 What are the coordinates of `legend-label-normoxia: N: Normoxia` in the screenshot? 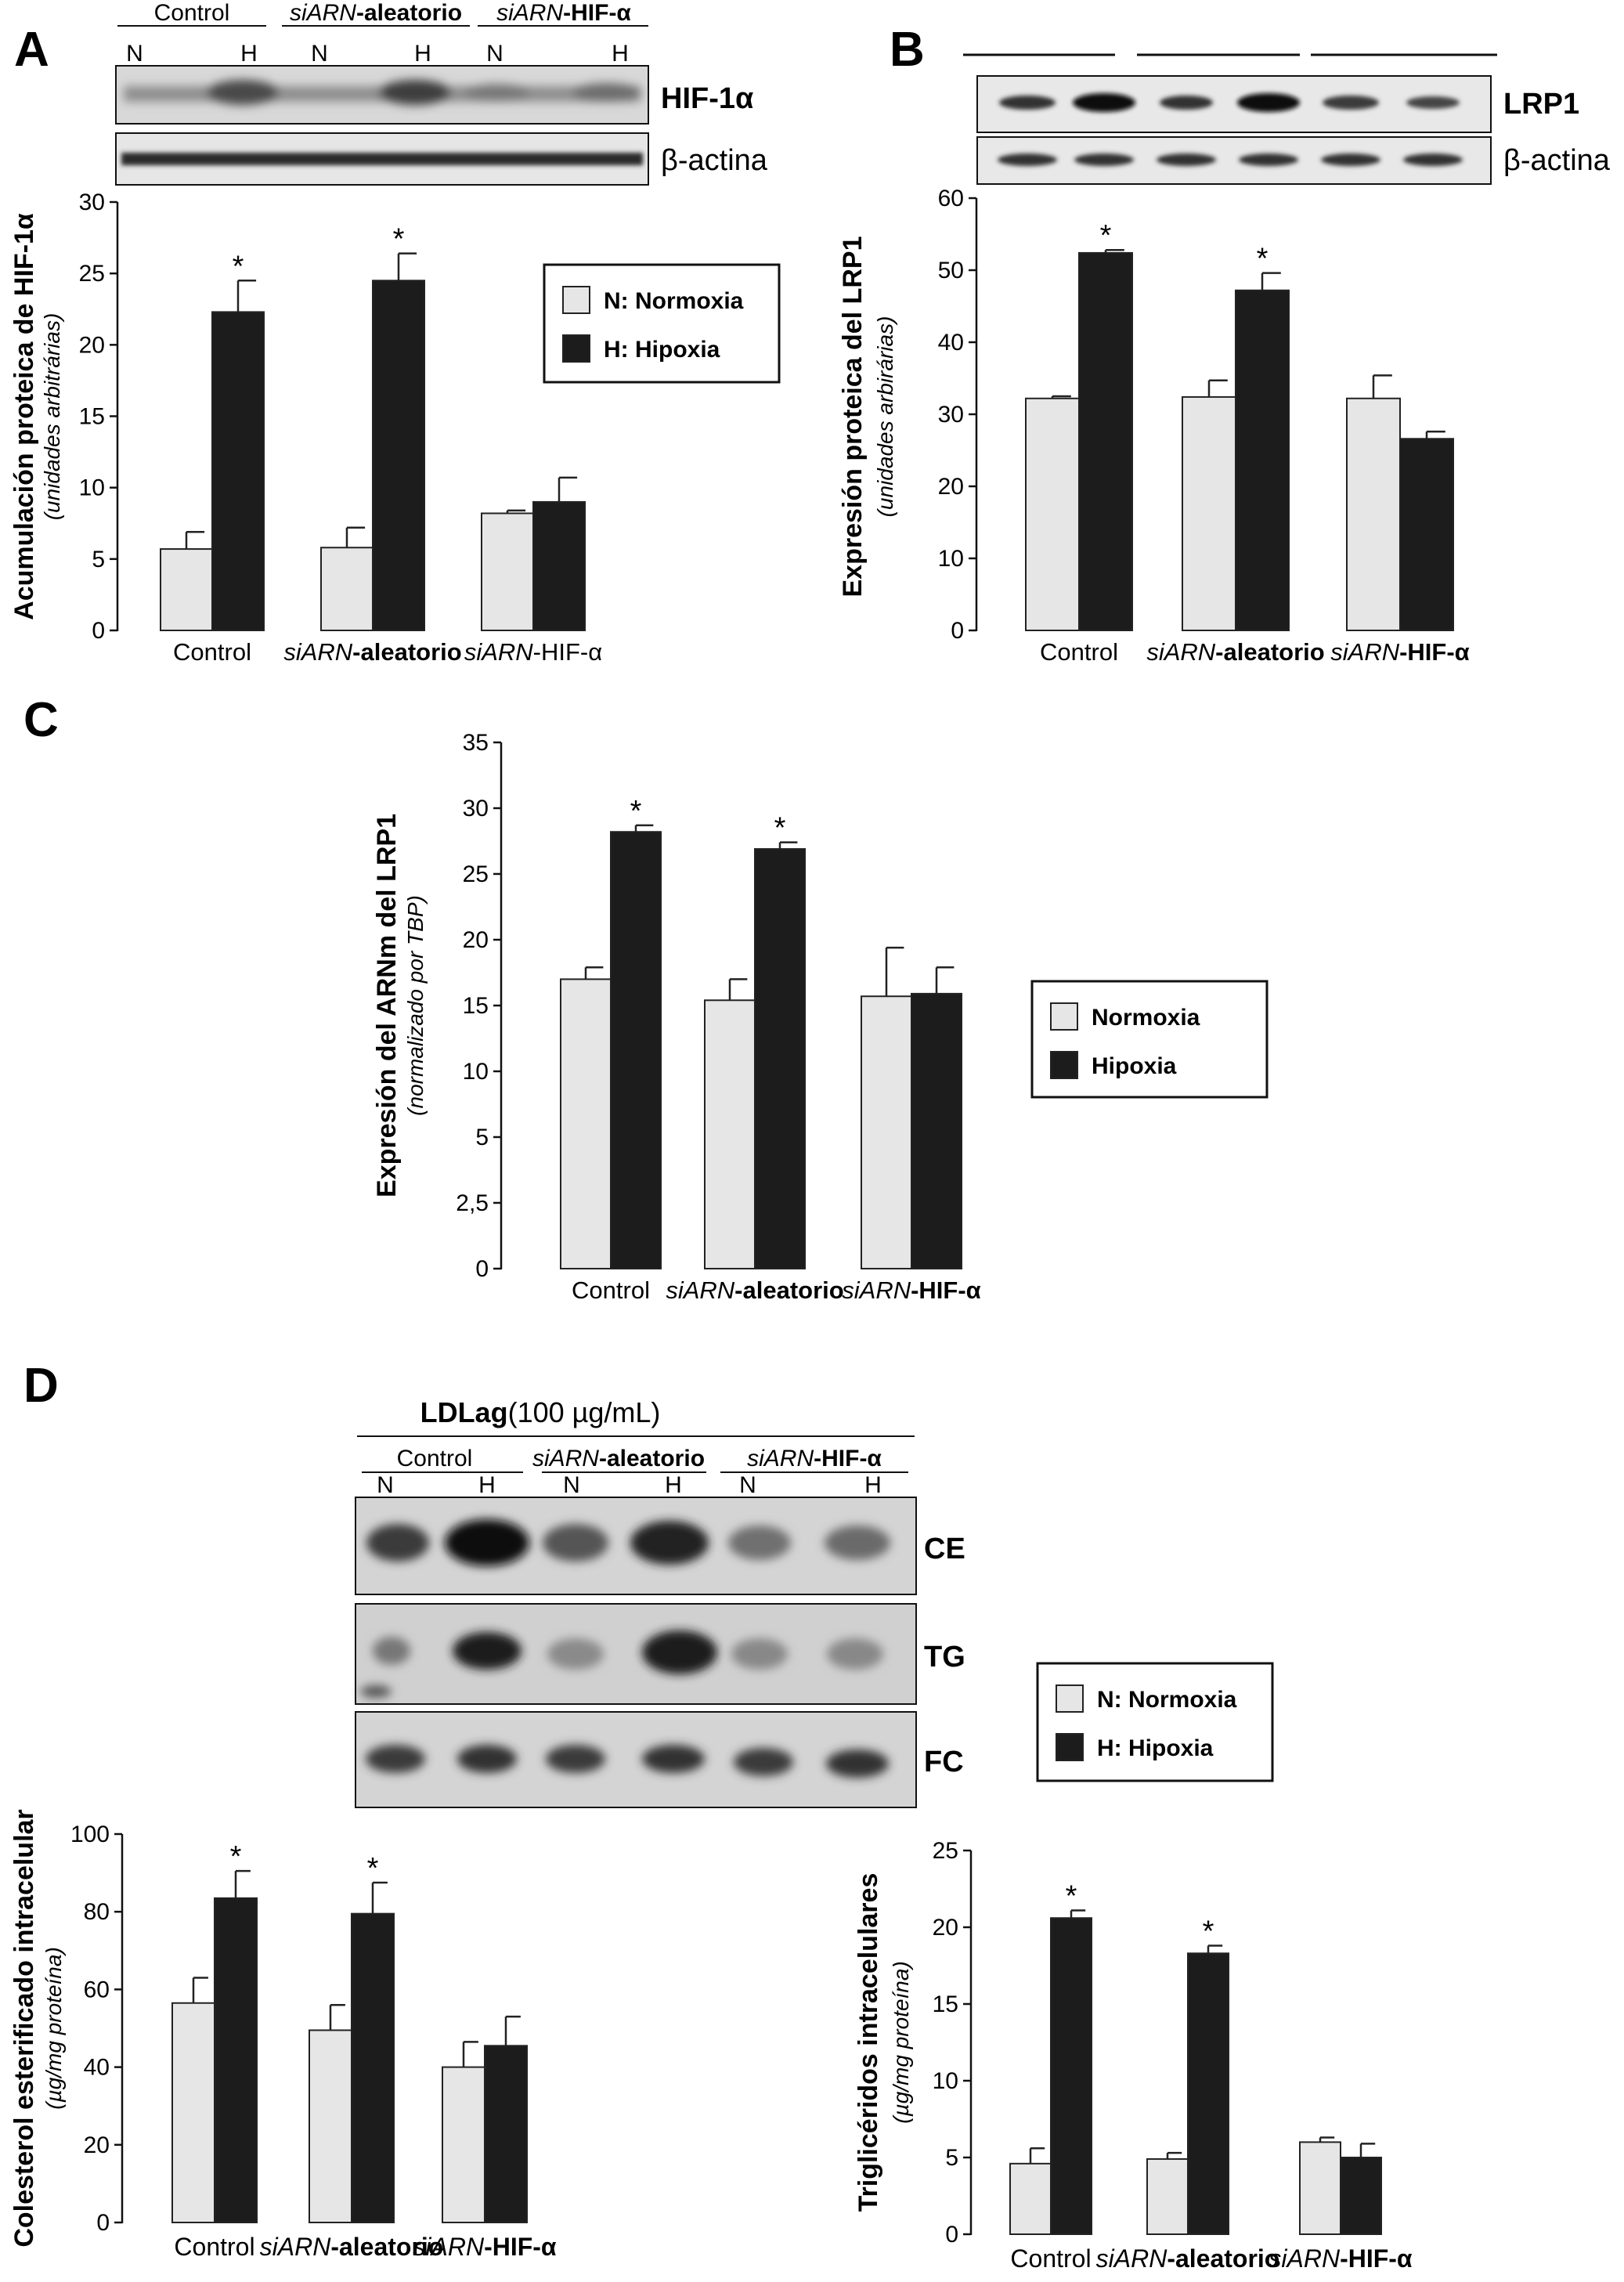 It's located at (1167, 1700).